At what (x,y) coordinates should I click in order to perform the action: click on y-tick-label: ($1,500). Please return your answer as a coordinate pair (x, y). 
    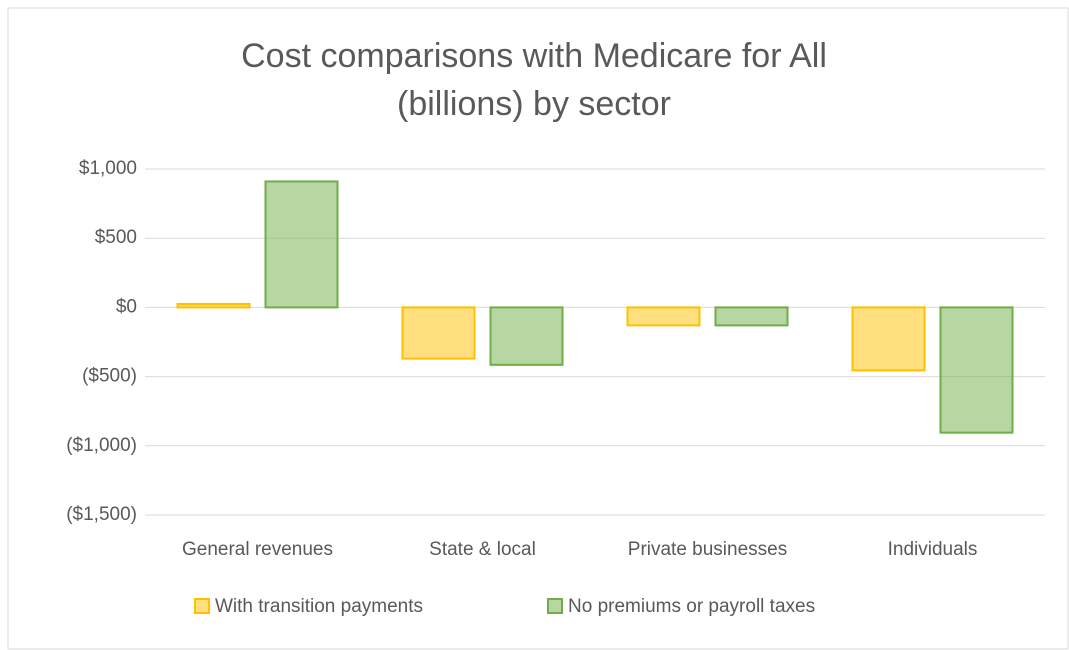
    Looking at the image, I should click on (101, 514).